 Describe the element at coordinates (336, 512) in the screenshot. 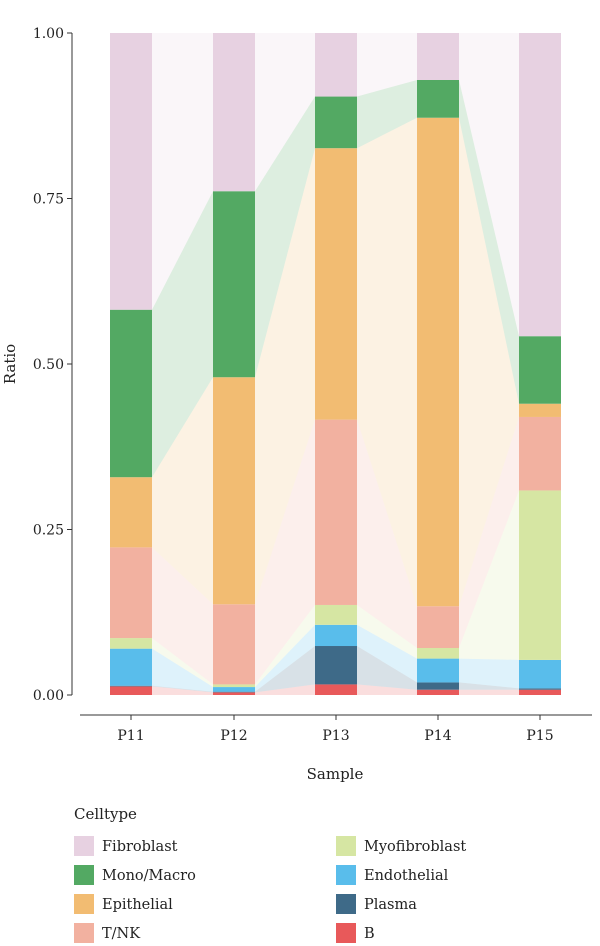

I see `bar-segment-p13-t-nk` at that location.